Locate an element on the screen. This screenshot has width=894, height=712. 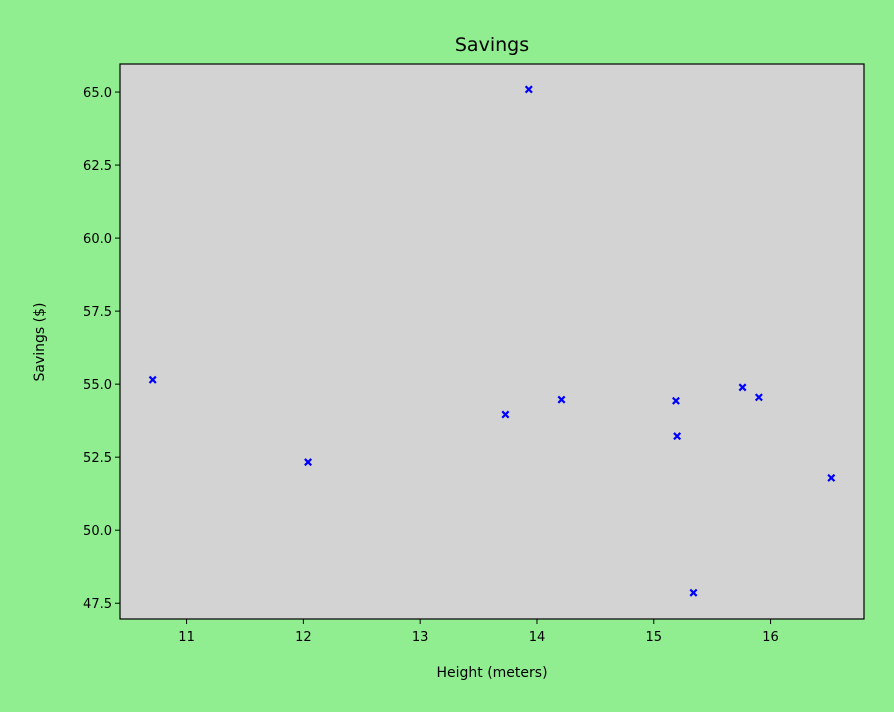
y-tick-label: 52.5 is located at coordinates (97, 458).